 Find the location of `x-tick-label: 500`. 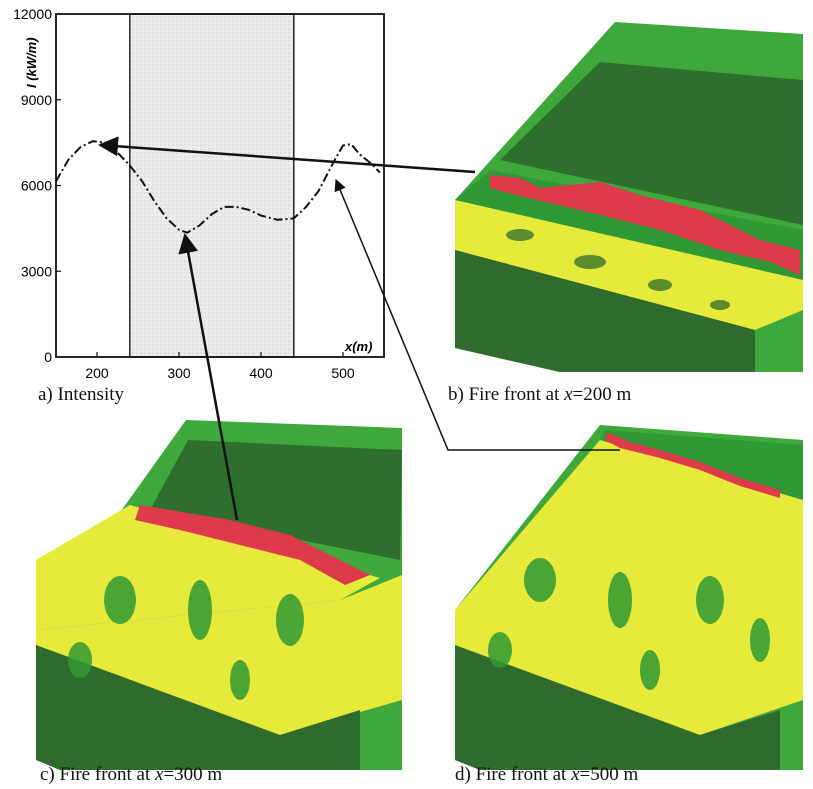

x-tick-label: 500 is located at coordinates (343, 373).